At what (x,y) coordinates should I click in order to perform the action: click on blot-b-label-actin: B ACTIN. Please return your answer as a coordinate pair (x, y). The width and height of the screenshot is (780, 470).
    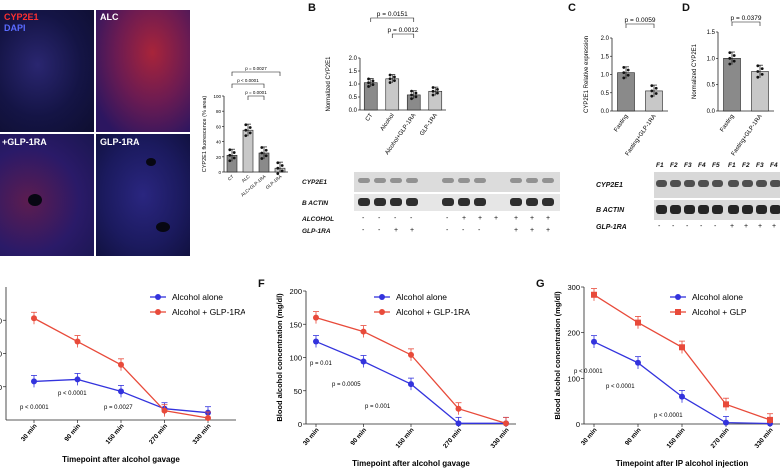
    Looking at the image, I should click on (315, 203).